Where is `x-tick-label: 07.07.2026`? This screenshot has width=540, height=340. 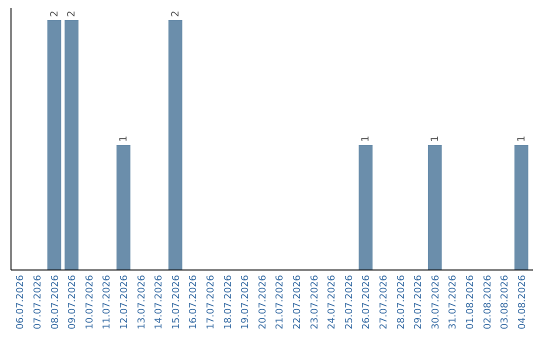 x-tick-label: 07.07.2026 is located at coordinates (38, 302).